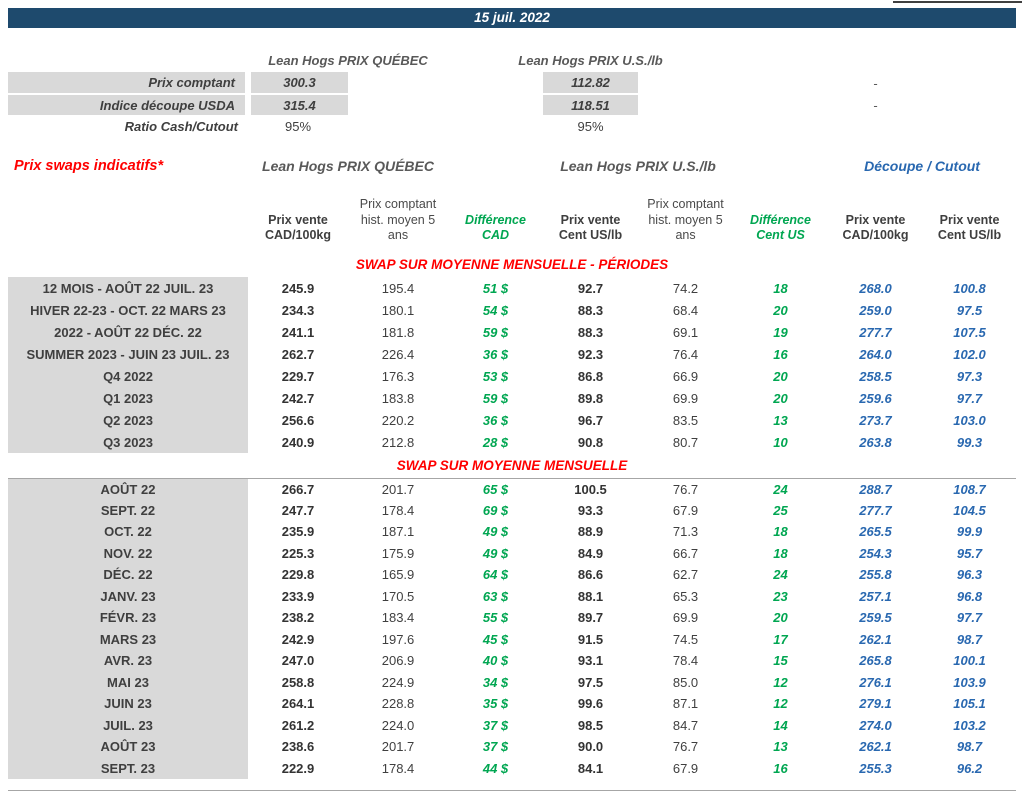  Describe the element at coordinates (685, 442) in the screenshot. I see `cell-us-hist: 80.7` at that location.